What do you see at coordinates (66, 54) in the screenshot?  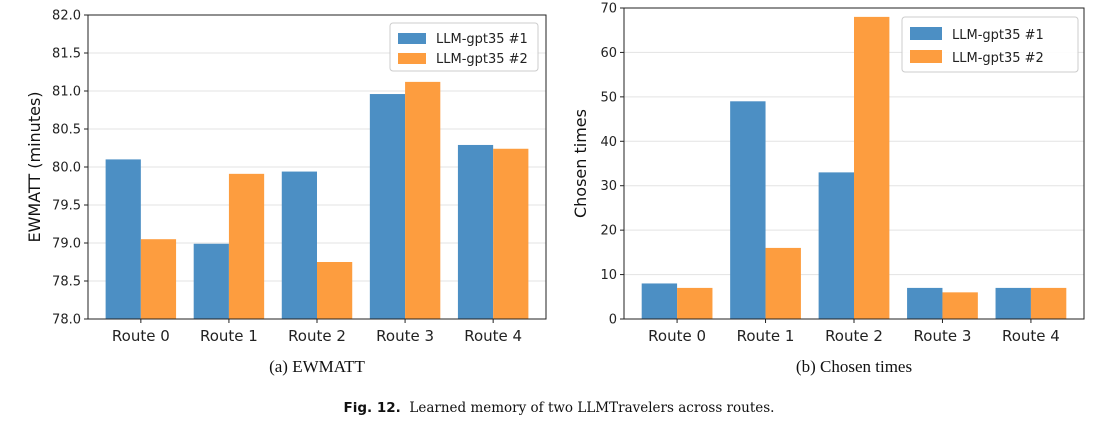 I see `y-tick-label: 81.5` at bounding box center [66, 54].